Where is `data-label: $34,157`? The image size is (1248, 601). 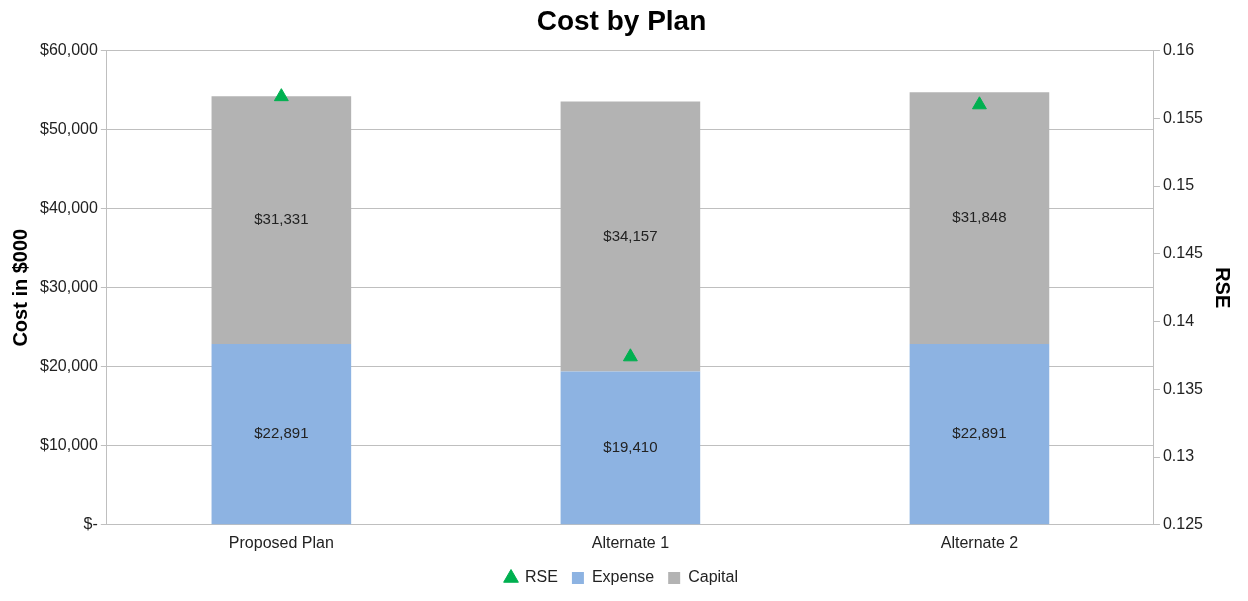
data-label: $34,157 is located at coordinates (630, 235).